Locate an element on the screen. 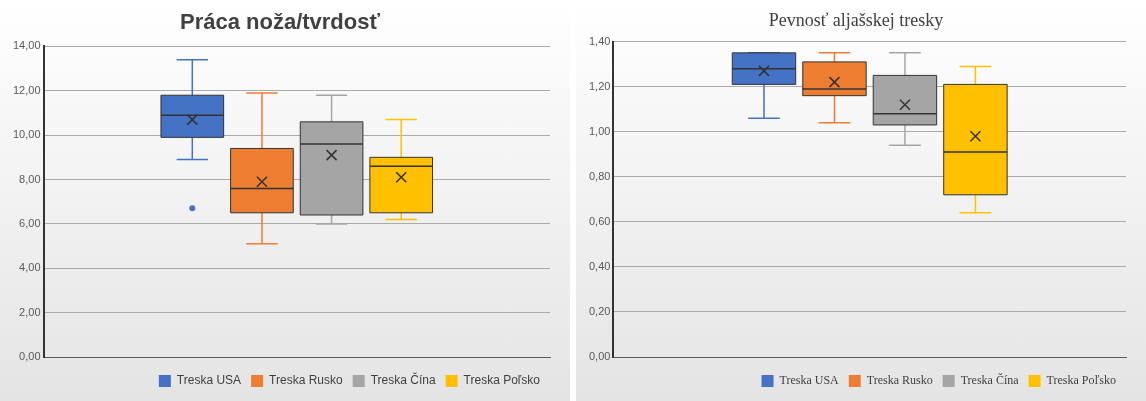 This screenshot has width=1146, height=401. y-tick-label: 0,40 is located at coordinates (599, 265).